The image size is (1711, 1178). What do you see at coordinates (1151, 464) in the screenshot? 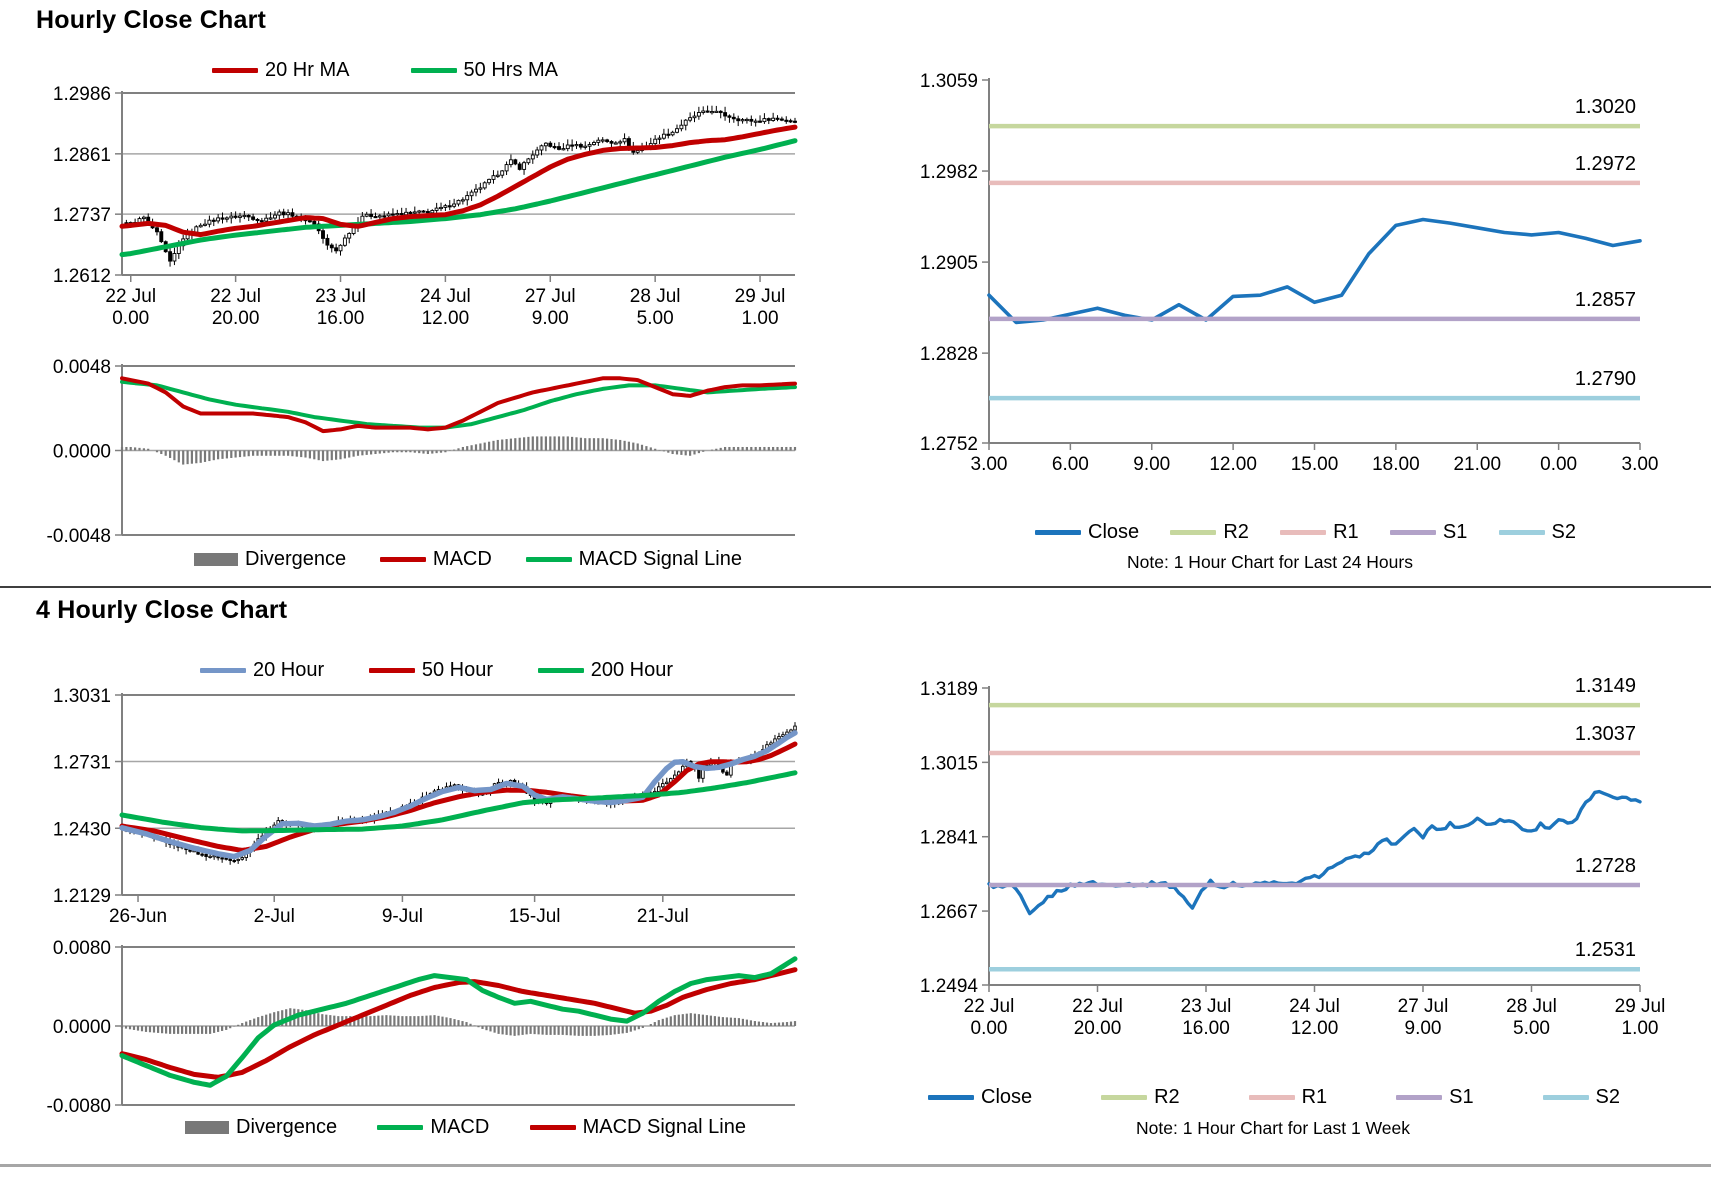
I see `svg-text: 9.00` at bounding box center [1151, 464].